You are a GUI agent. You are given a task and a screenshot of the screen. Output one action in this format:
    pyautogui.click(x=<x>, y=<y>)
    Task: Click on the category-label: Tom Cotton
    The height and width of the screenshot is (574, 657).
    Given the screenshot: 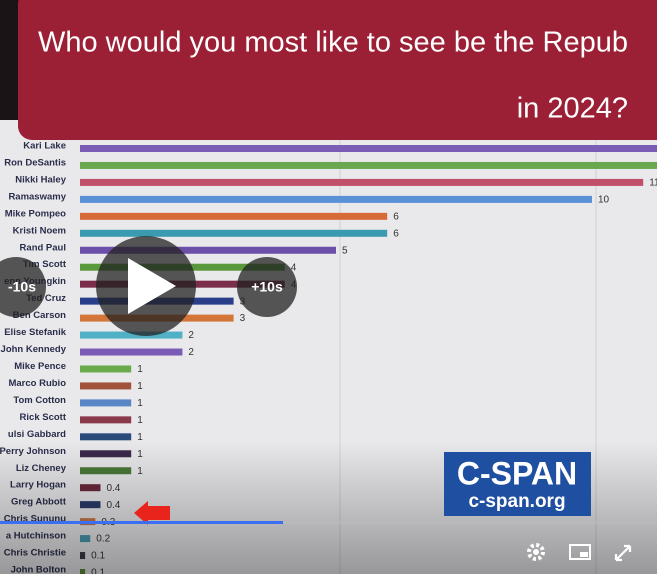 What is the action you would take?
    pyautogui.click(x=39, y=400)
    